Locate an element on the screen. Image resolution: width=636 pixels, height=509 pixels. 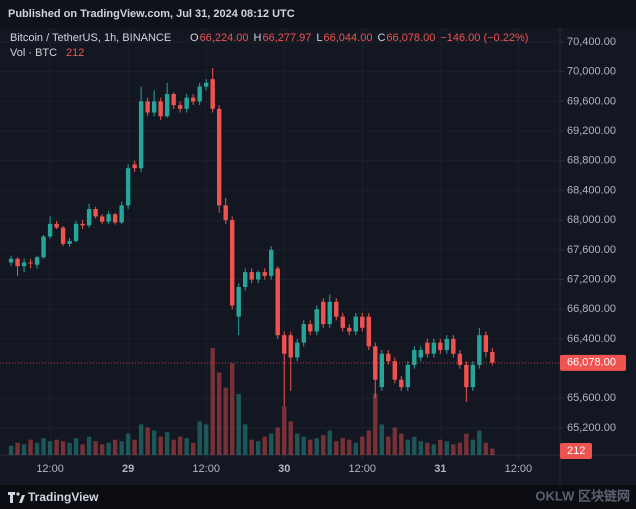
x-tick-label: 29 is located at coordinates (128, 469).